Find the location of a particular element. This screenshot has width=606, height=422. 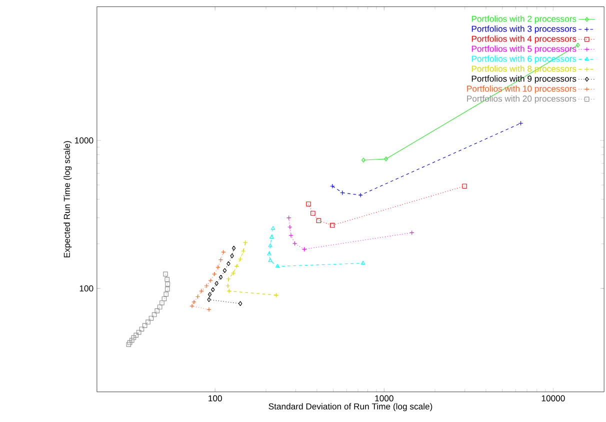

legend-label: Portfolios with 8 processors is located at coordinates (524, 70).